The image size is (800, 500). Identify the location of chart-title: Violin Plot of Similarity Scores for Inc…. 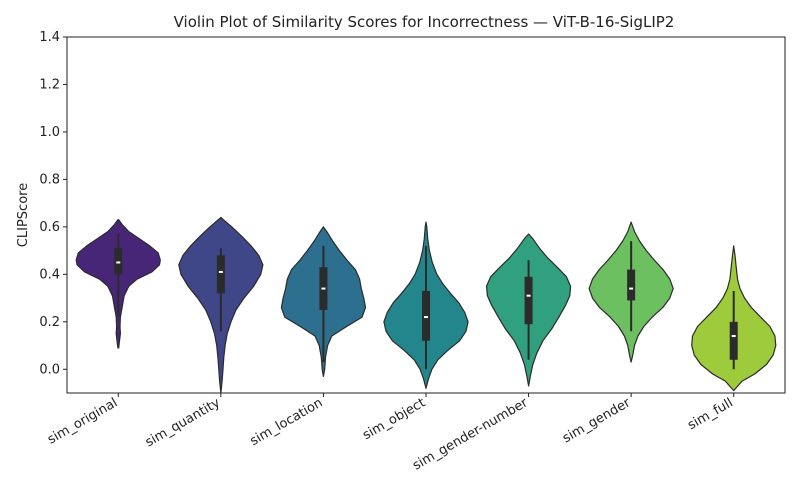
(424, 22).